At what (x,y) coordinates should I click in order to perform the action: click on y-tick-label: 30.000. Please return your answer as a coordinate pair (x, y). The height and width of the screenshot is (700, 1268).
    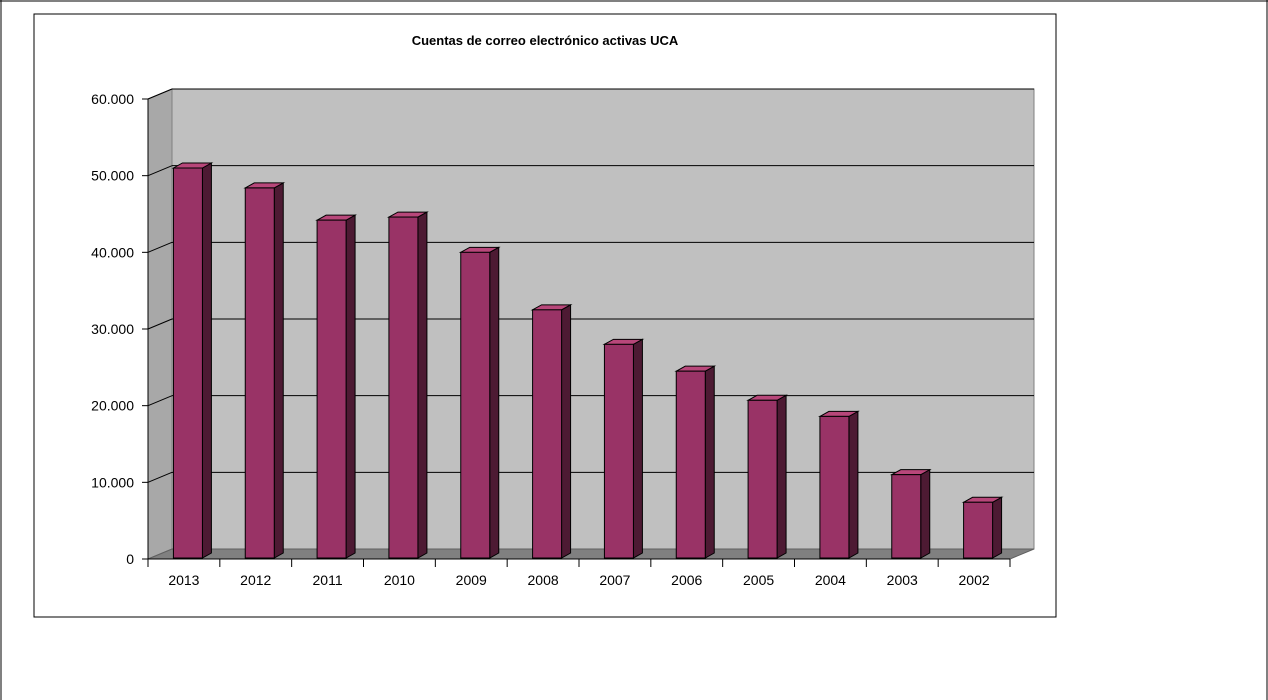
    Looking at the image, I should click on (112, 329).